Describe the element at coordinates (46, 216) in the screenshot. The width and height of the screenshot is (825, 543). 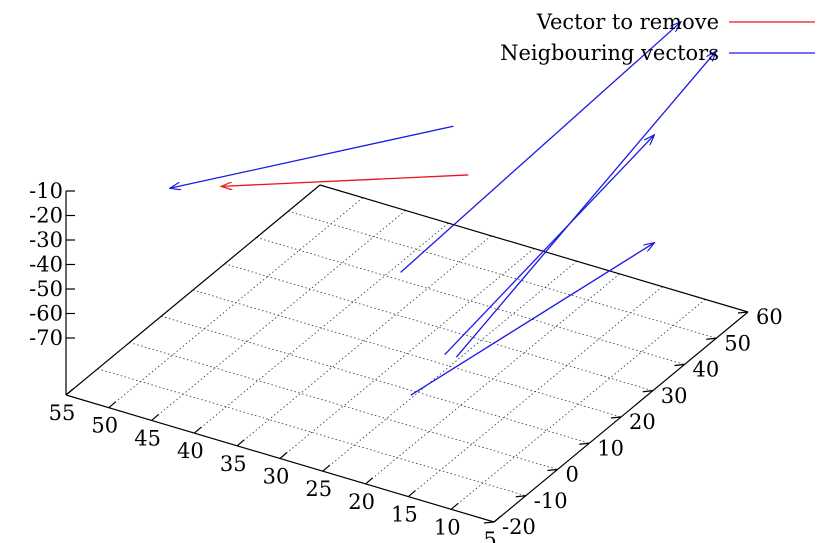
I see `z-tick-label: -20` at that location.